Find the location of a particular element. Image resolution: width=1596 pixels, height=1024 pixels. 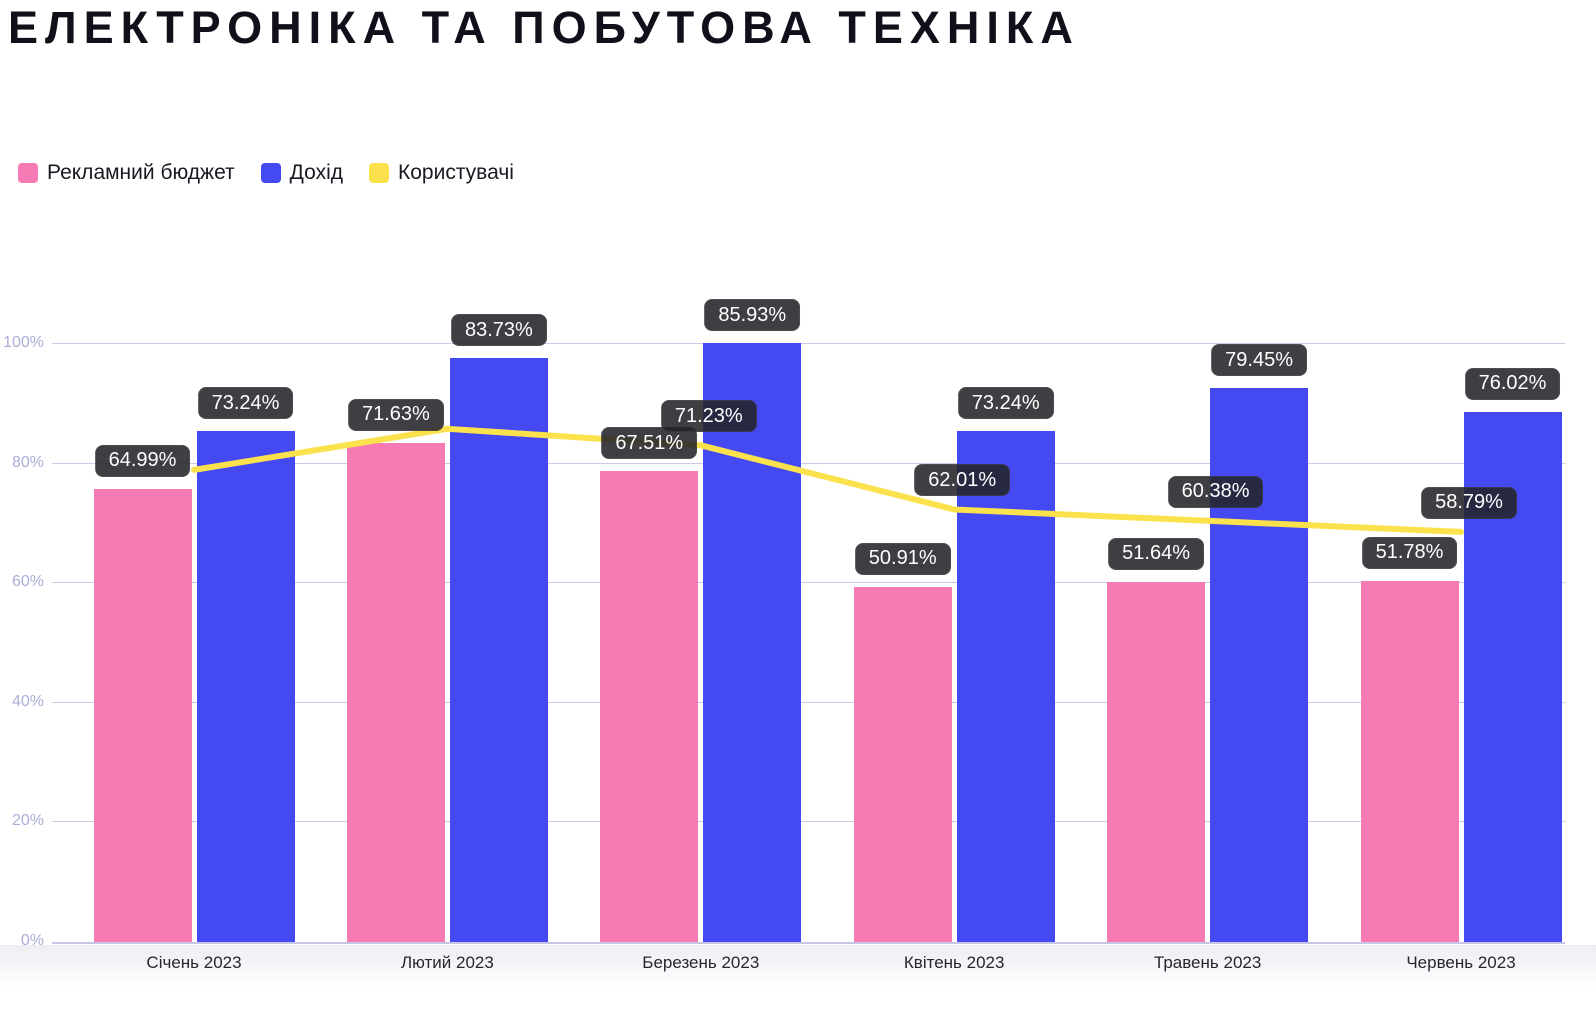

gridline-40% is located at coordinates (808, 702).